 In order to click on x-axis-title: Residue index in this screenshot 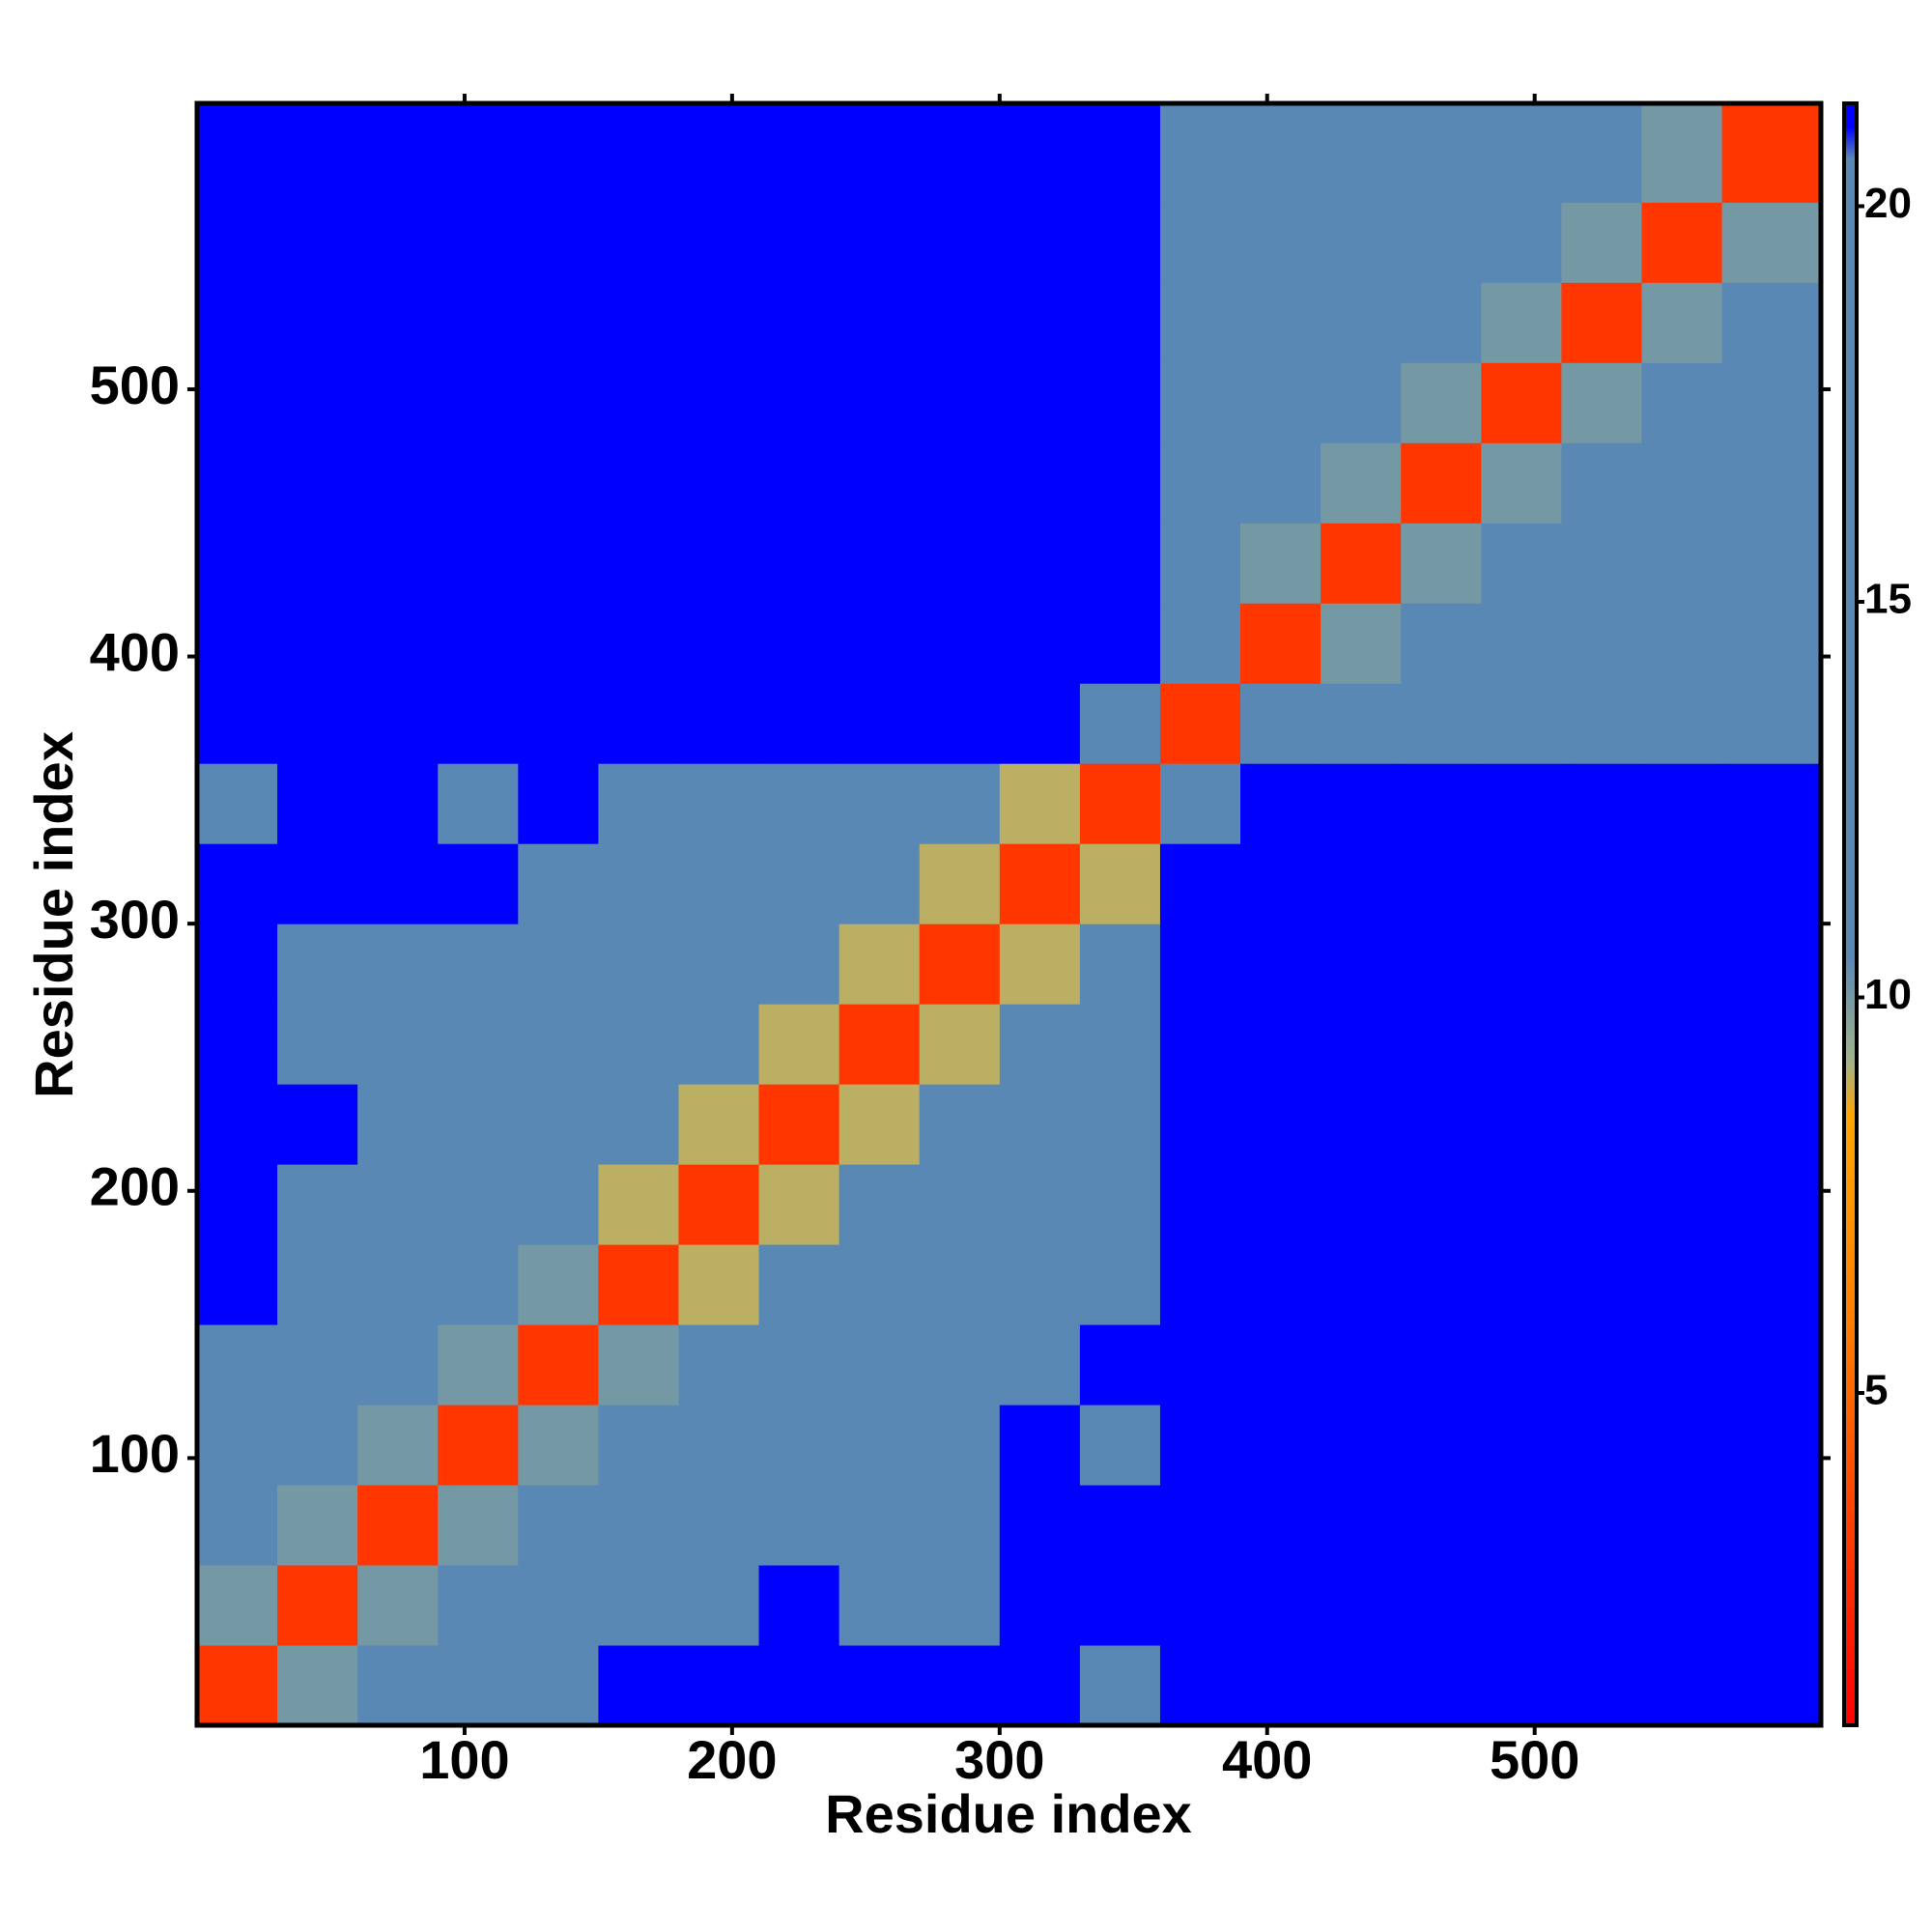, I will do `click(1008, 1813)`.